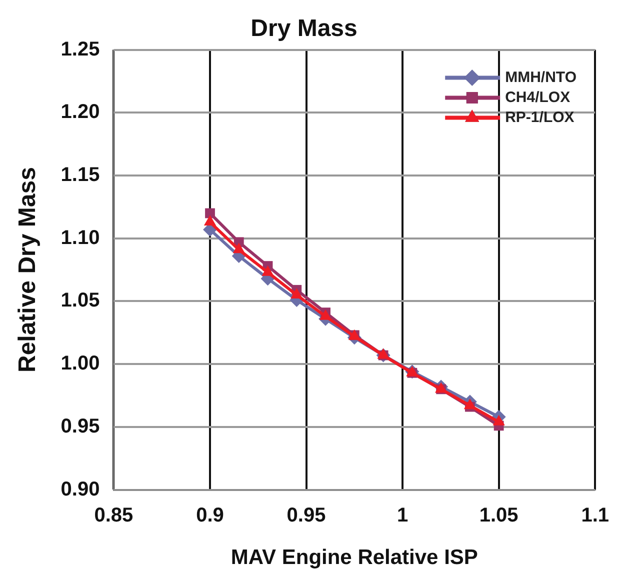 This screenshot has width=623, height=580. Describe the element at coordinates (80, 175) in the screenshot. I see `y-tick-label: 1.15` at that location.